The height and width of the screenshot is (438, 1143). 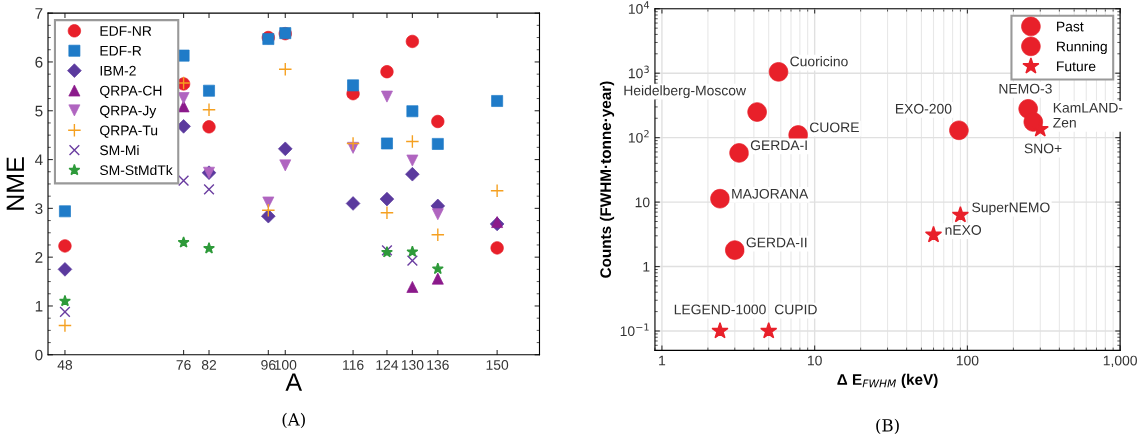 I want to click on annotation: LEGEND-1000, so click(x=720, y=309).